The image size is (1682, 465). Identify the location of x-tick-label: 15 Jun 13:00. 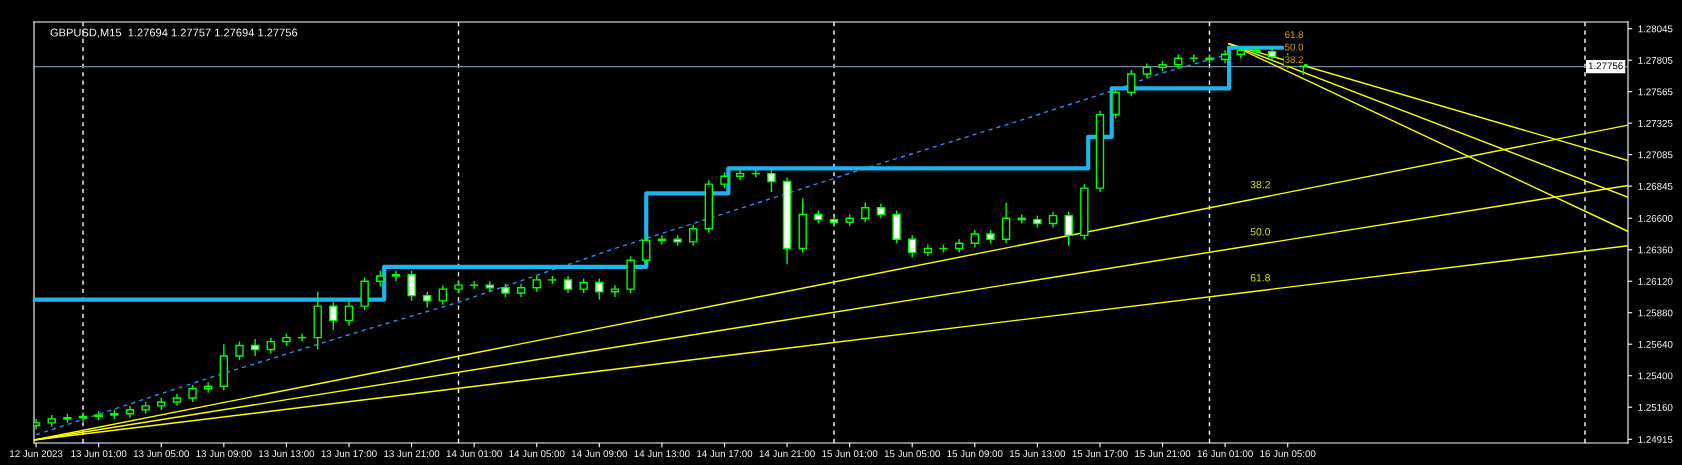
(1038, 454).